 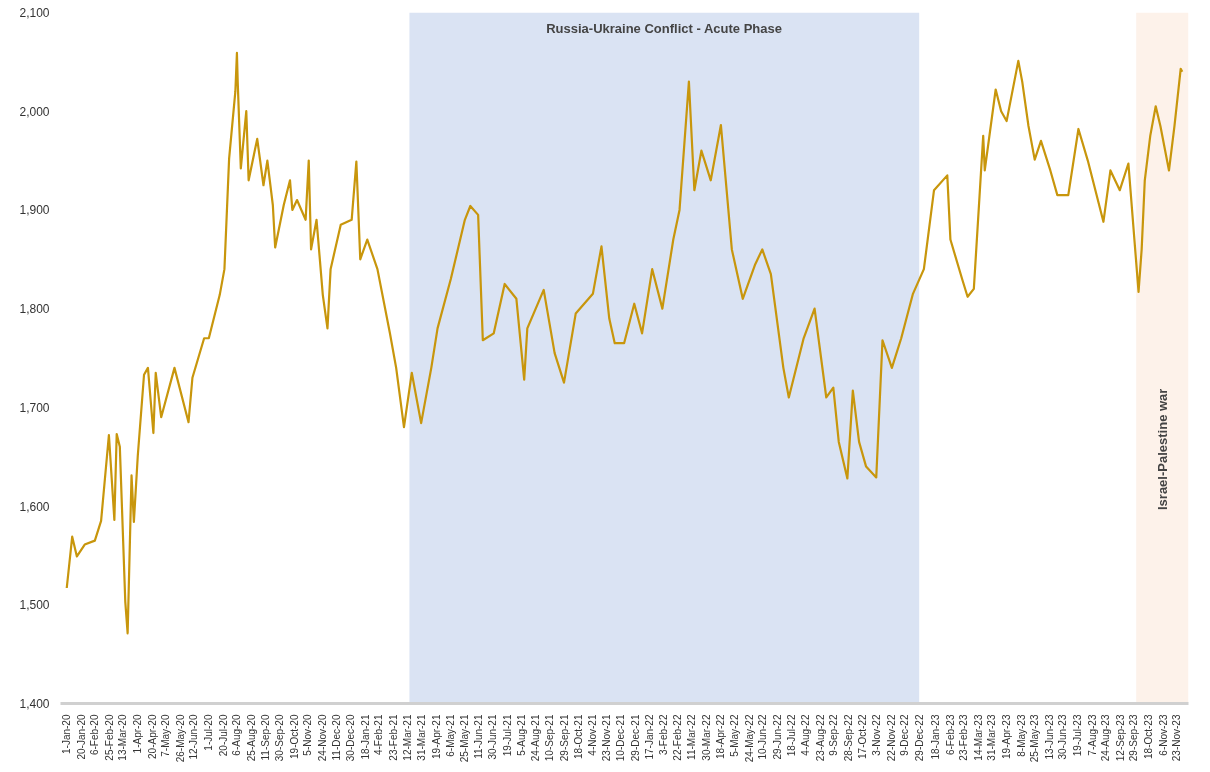 What do you see at coordinates (592, 735) in the screenshot?
I see `x-tick-label: 4-Nov-21` at bounding box center [592, 735].